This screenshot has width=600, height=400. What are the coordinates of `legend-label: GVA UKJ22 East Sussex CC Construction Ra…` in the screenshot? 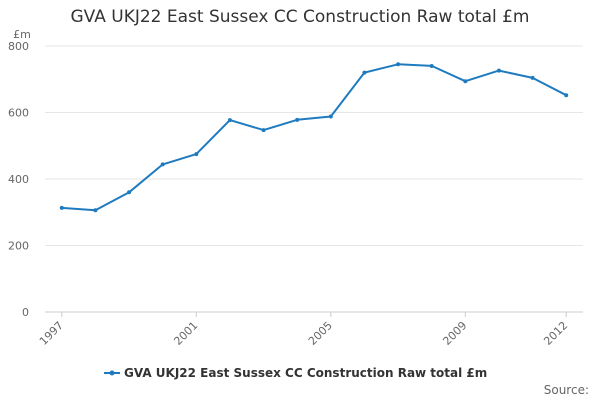 It's located at (305, 373).